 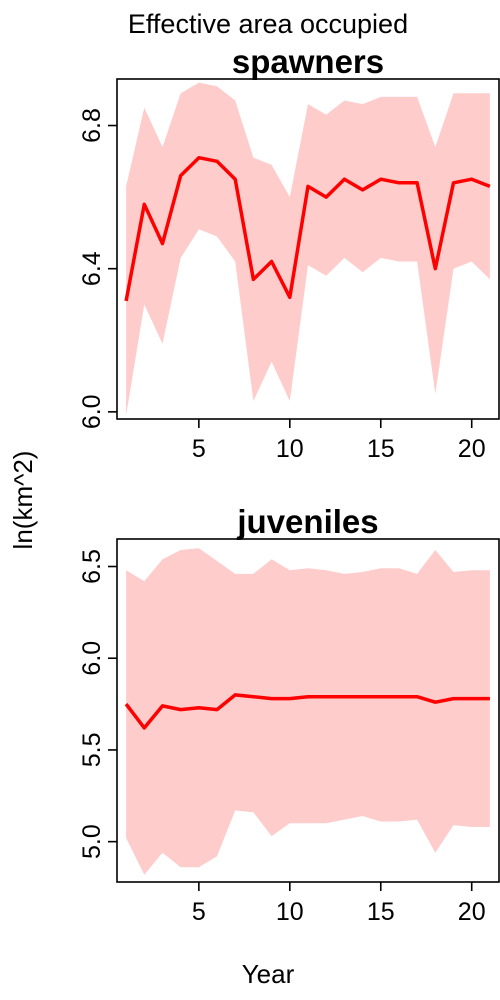 I want to click on y-tick-label: 6.8, so click(x=92, y=125).